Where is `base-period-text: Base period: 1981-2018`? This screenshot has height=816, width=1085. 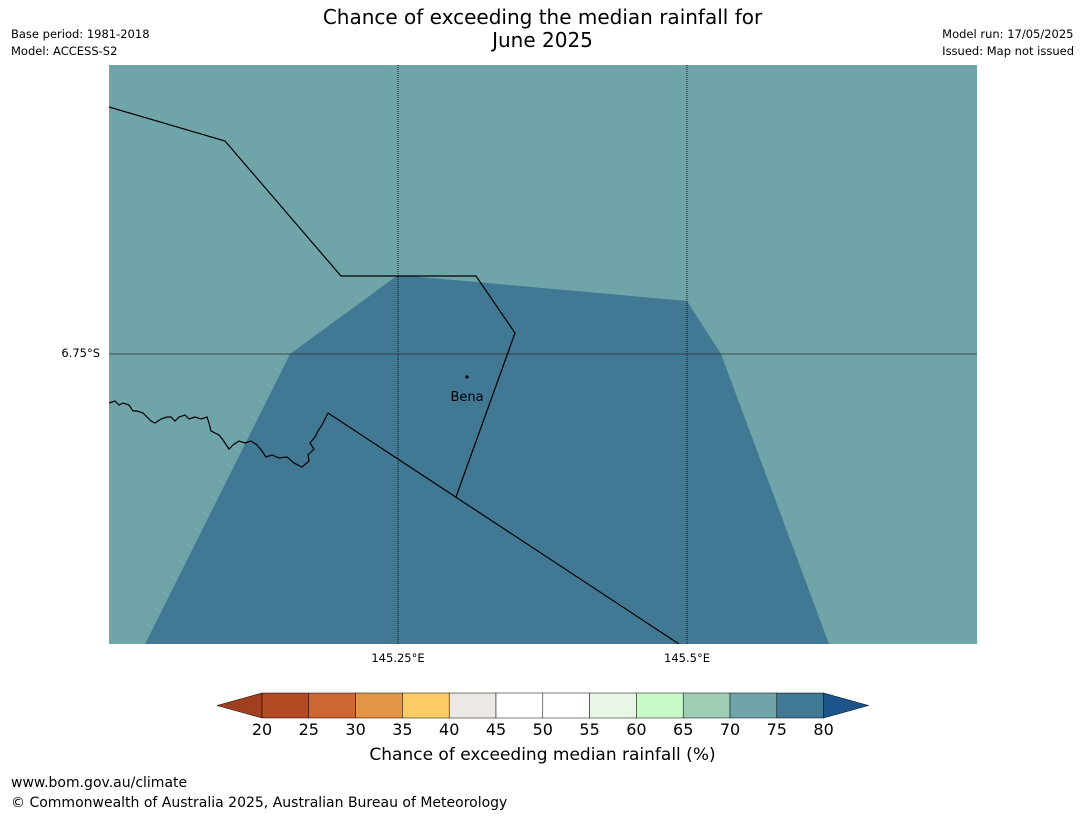 base-period-text: Base period: 1981-2018 is located at coordinates (80, 34).